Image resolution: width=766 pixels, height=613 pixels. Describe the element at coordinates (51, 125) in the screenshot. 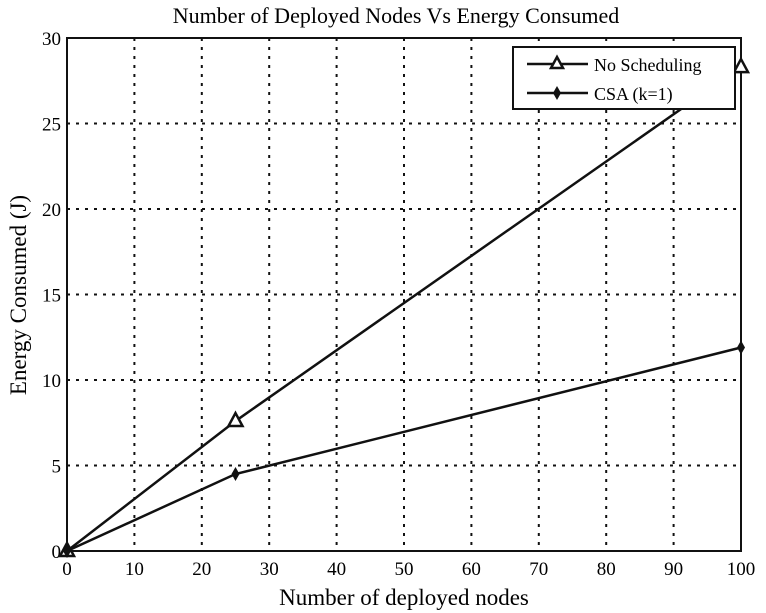

I see `y-tick-label: 25` at that location.